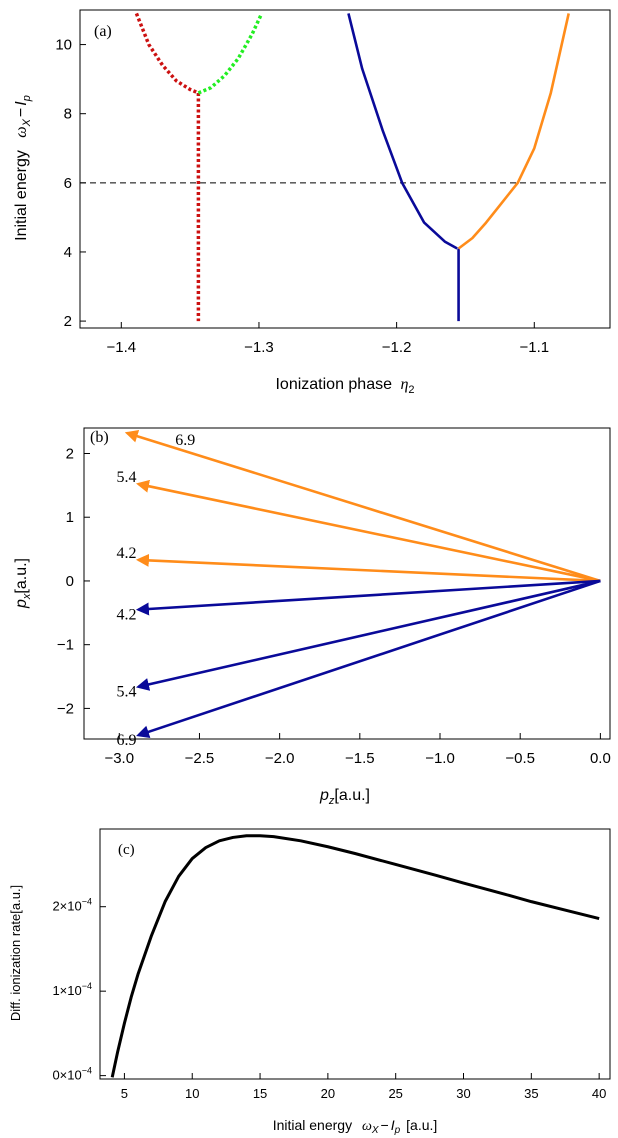 The width and height of the screenshot is (618, 1138). Describe the element at coordinates (395, 1093) in the screenshot. I see `panel-c-xtick-label: 25` at that location.